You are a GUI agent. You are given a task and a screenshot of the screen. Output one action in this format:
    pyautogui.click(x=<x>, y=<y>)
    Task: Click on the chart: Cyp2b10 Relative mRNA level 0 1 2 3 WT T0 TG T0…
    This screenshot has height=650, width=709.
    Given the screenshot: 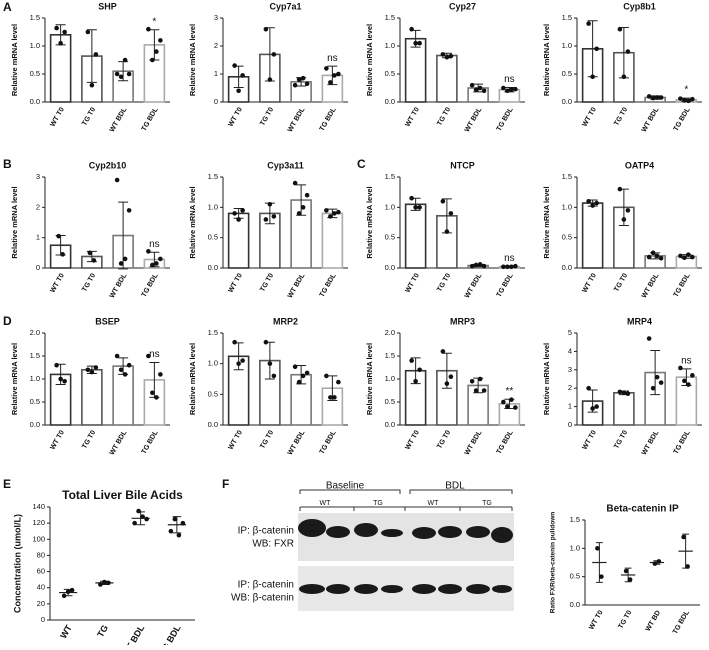 What is the action you would take?
    pyautogui.click(x=90, y=229)
    